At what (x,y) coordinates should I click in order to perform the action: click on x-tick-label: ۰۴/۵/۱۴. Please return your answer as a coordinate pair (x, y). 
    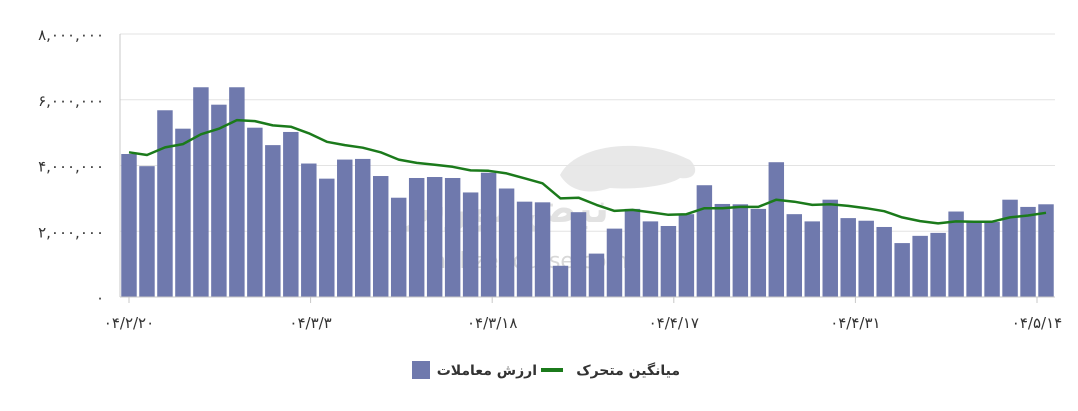
    Looking at the image, I should click on (1037, 323).